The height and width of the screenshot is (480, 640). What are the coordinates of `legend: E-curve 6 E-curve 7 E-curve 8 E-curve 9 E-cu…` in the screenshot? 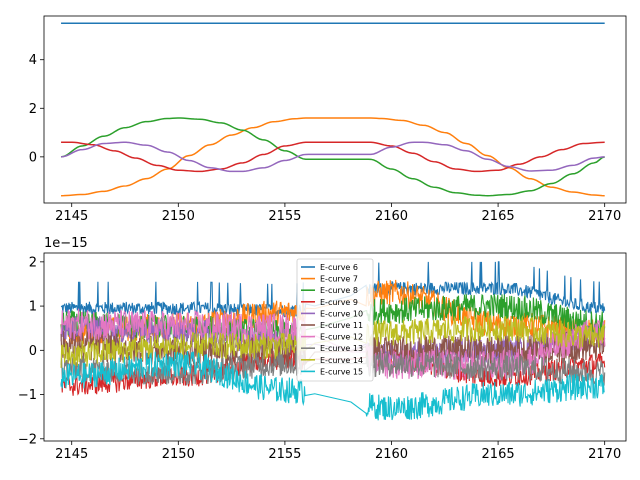 It's located at (335, 320).